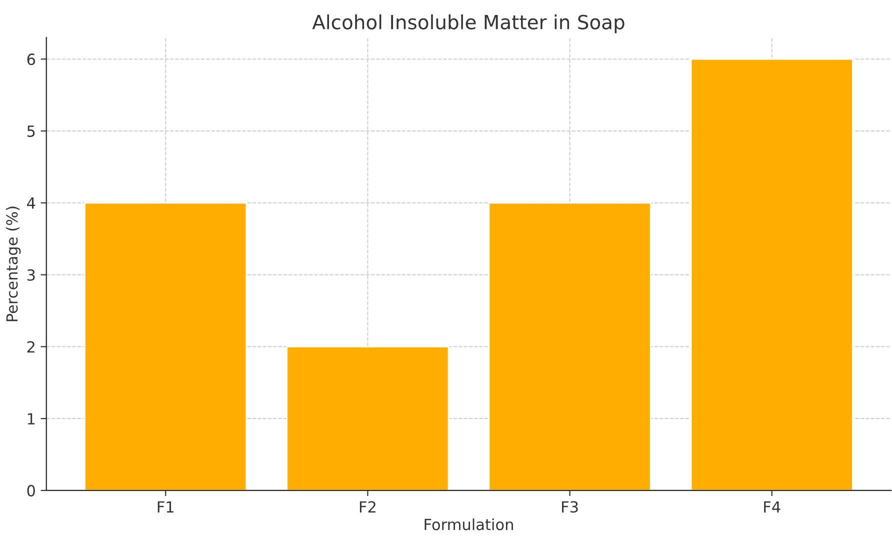 The image size is (892, 536). I want to click on y-tick-label: 1, so click(31, 418).